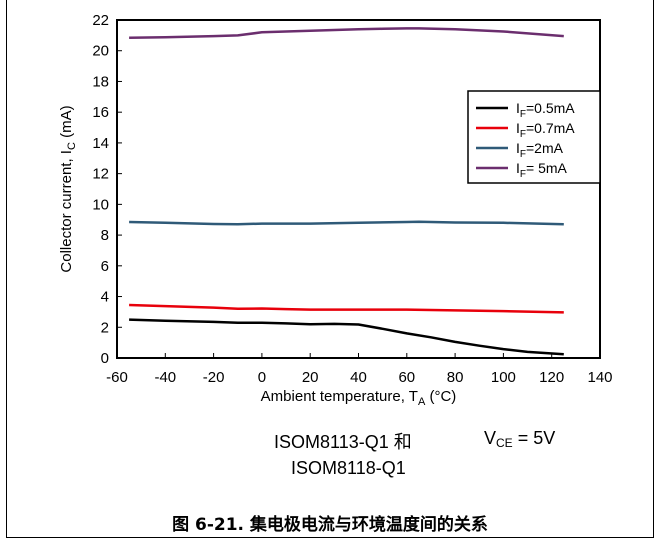  I want to click on vce-condition: VCE = 5V, so click(520, 439).